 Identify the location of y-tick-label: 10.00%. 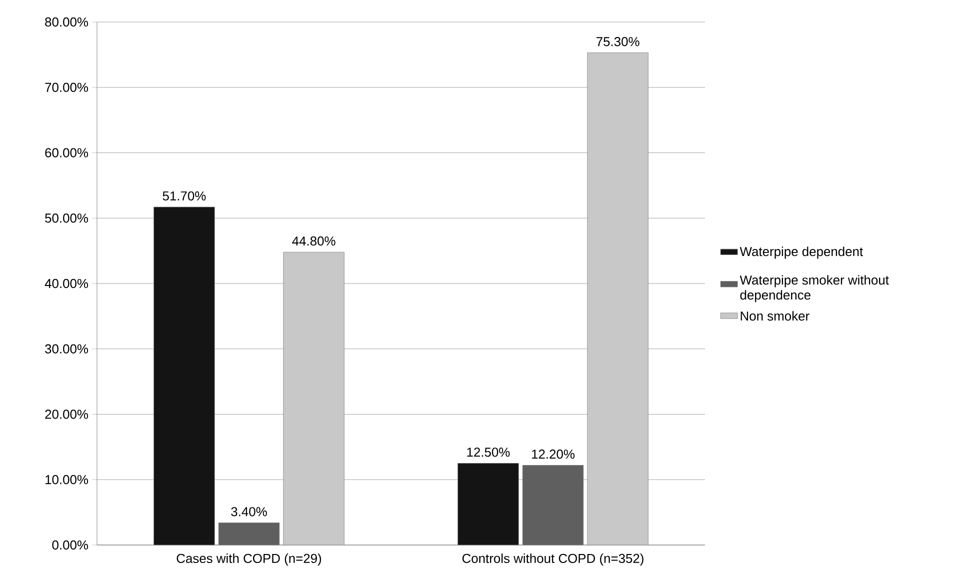
(67, 479).